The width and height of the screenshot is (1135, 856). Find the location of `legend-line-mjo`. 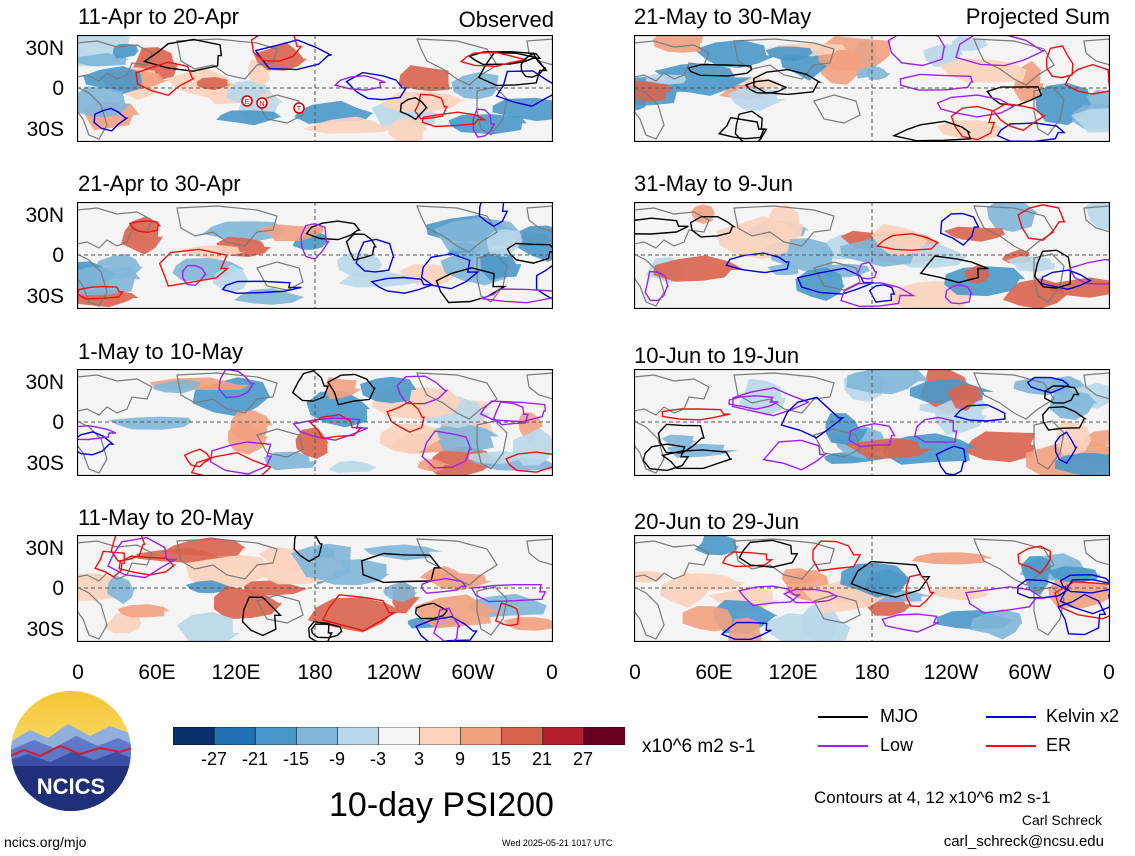

legend-line-mjo is located at coordinates (843, 717).